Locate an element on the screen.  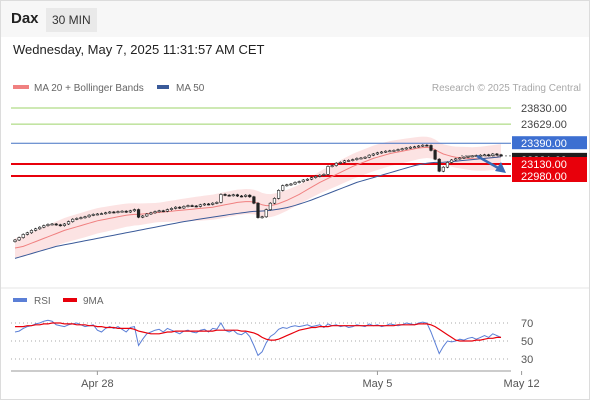
rsi-tick-2: 30 is located at coordinates (527, 360).